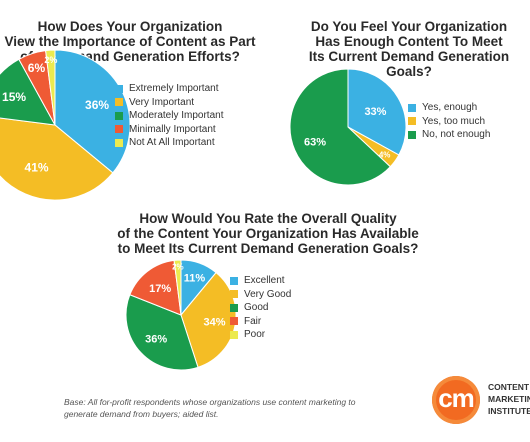 Image resolution: width=530 pixels, height=442 pixels. Describe the element at coordinates (456, 135) in the screenshot. I see `chart-2-legend-label-3: No, not enough` at that location.